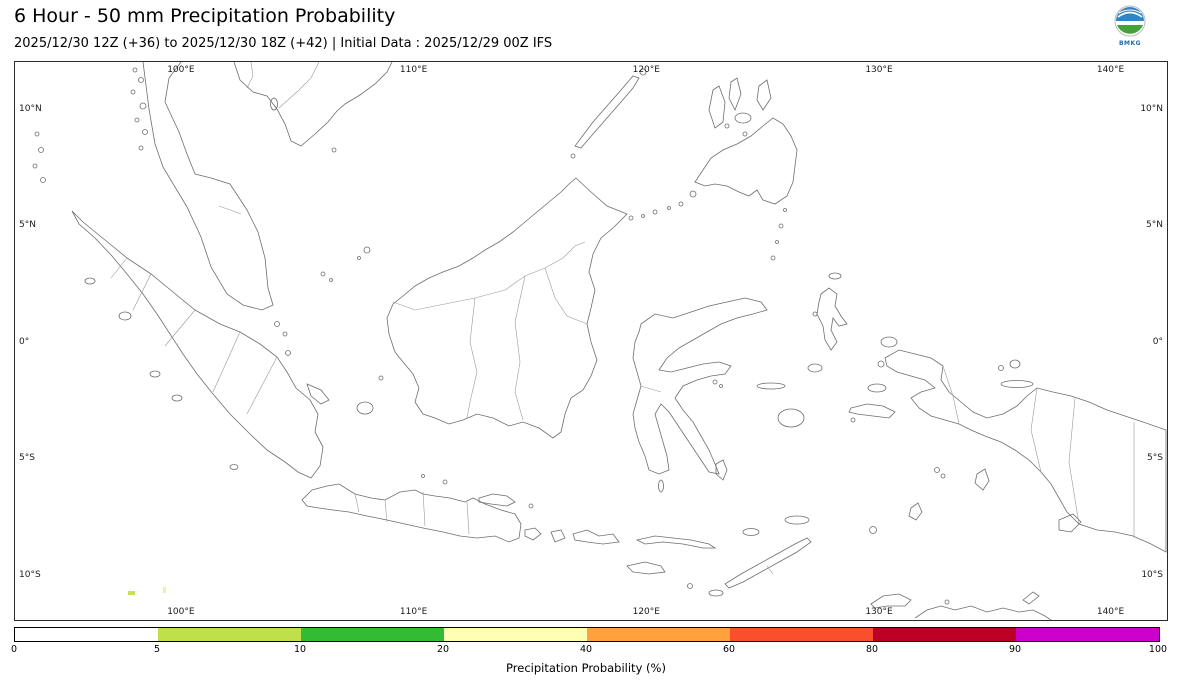 Image resolution: width=1180 pixels, height=690 pixels. I want to click on bmkg-logo-text: BMKG, so click(1130, 43).